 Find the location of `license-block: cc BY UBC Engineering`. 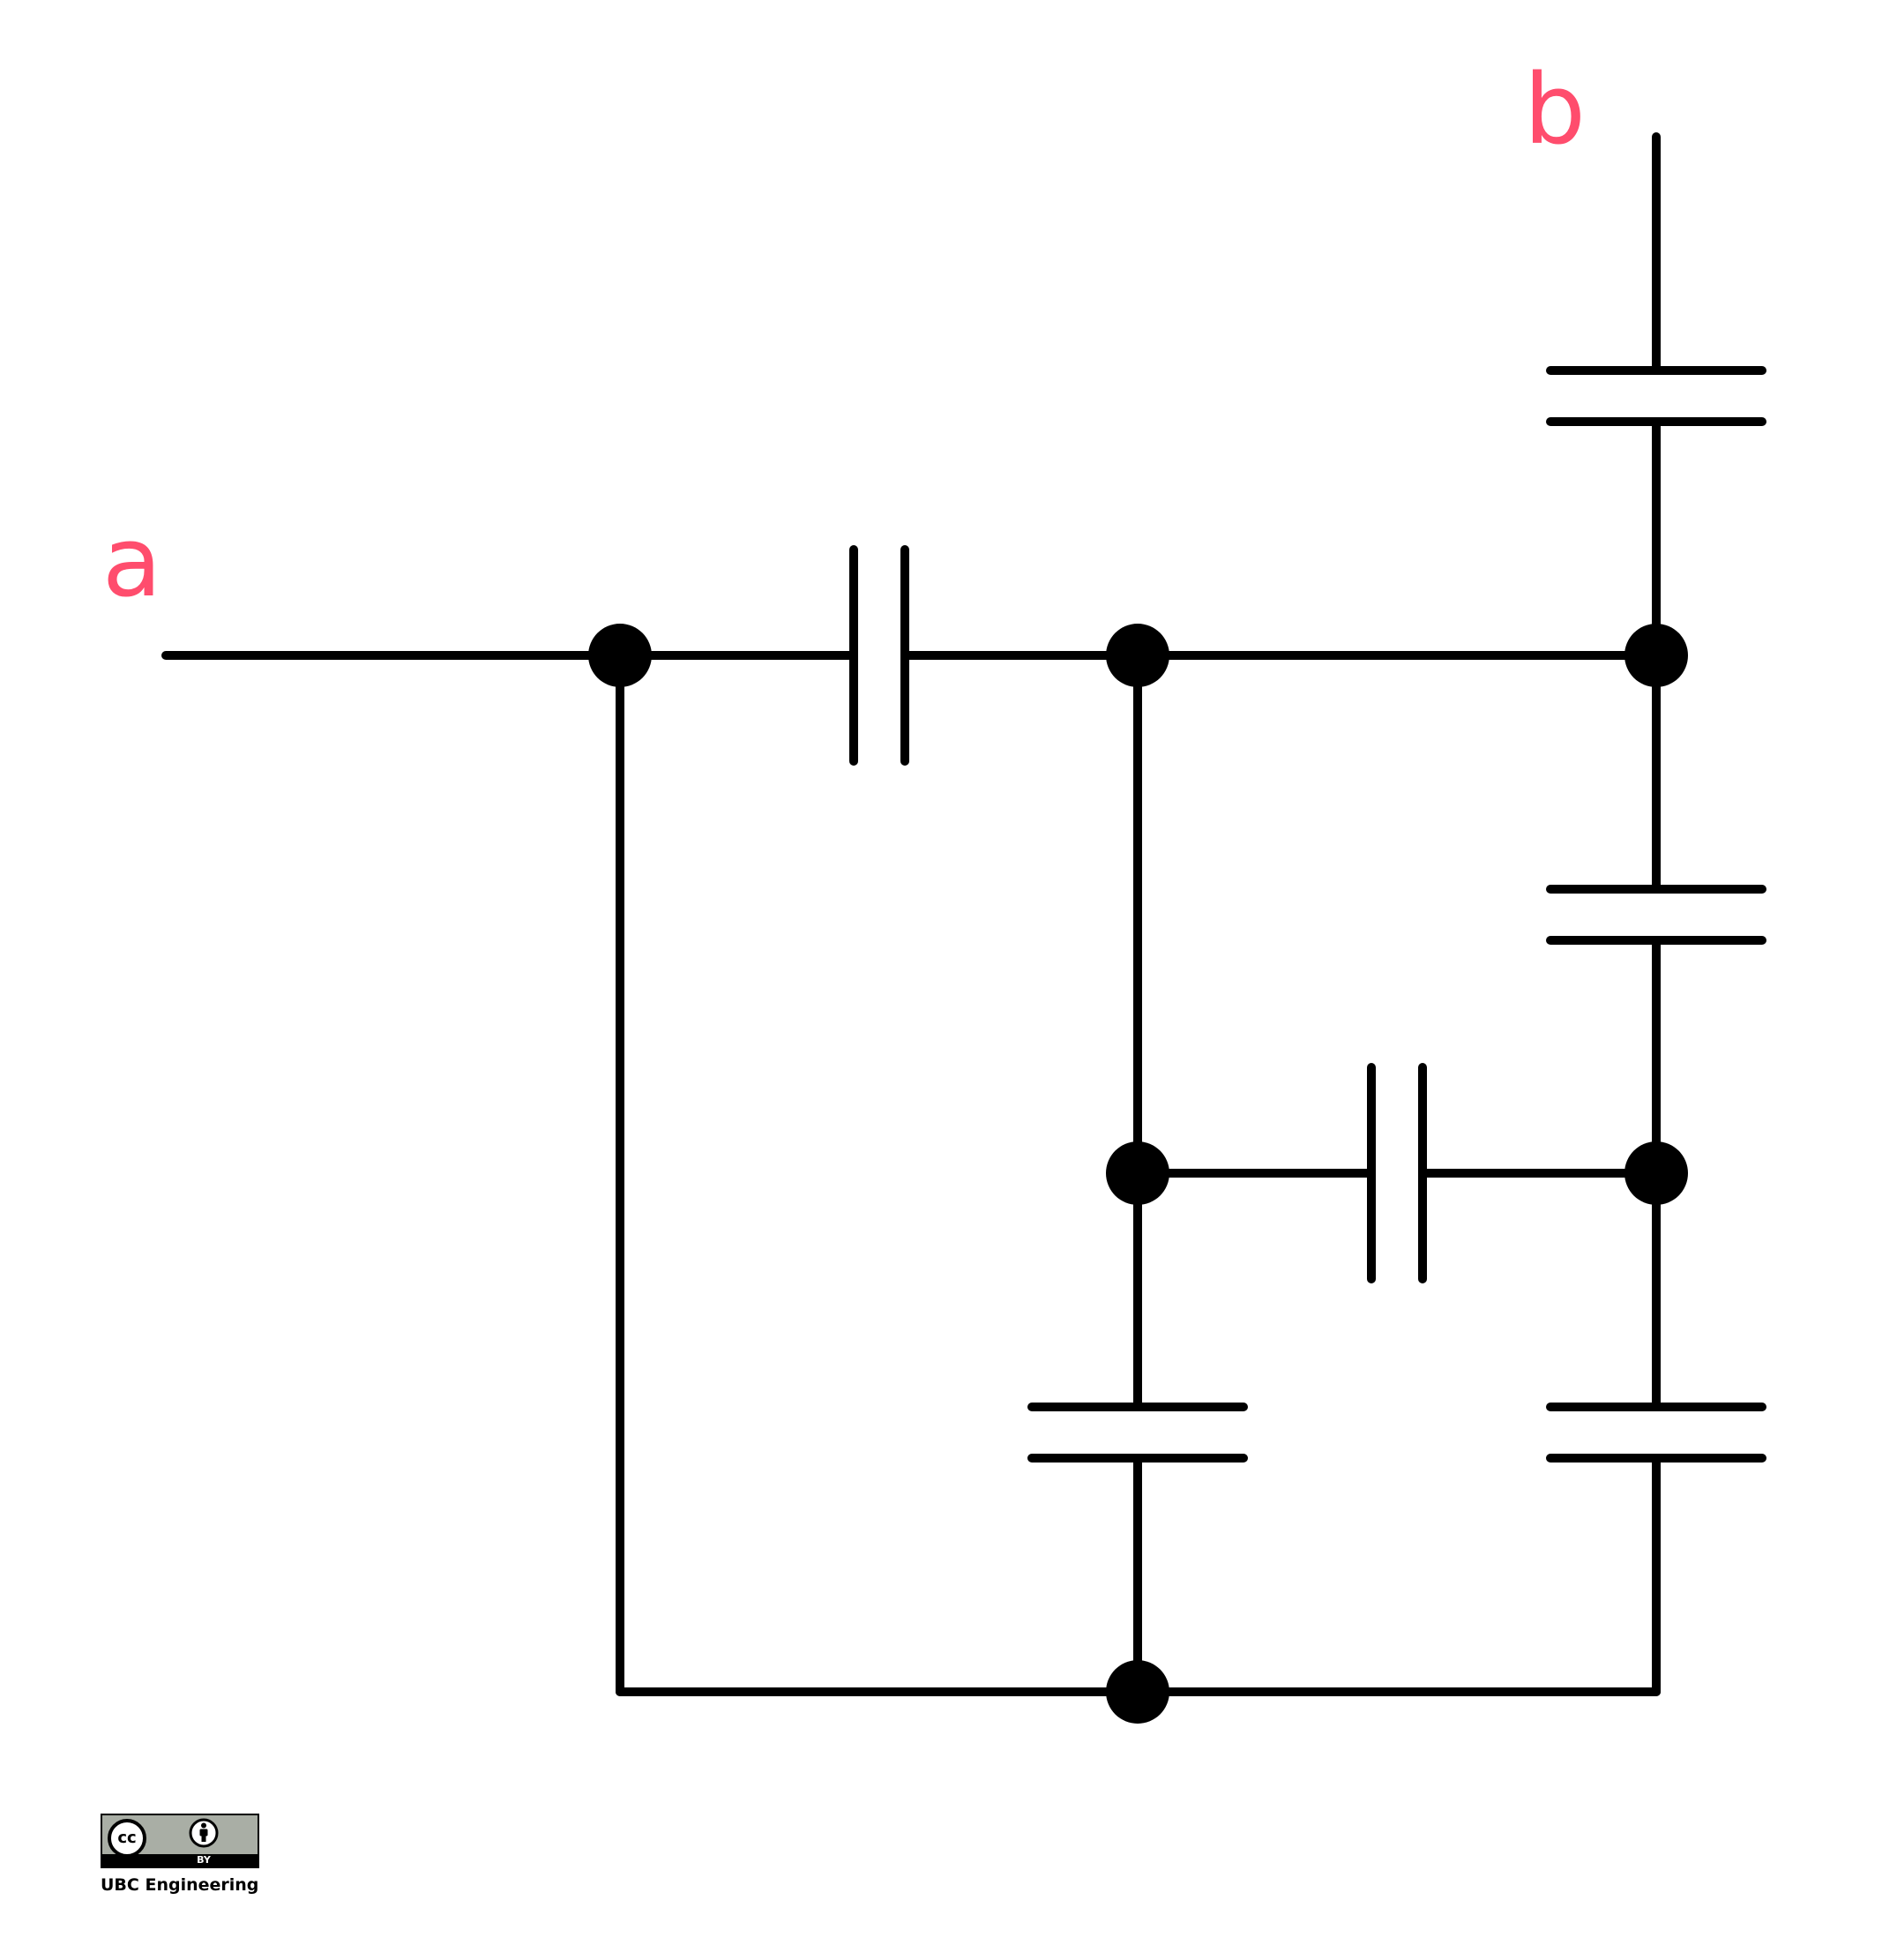

license-block: cc BY UBC Engineering is located at coordinates (182, 1855).